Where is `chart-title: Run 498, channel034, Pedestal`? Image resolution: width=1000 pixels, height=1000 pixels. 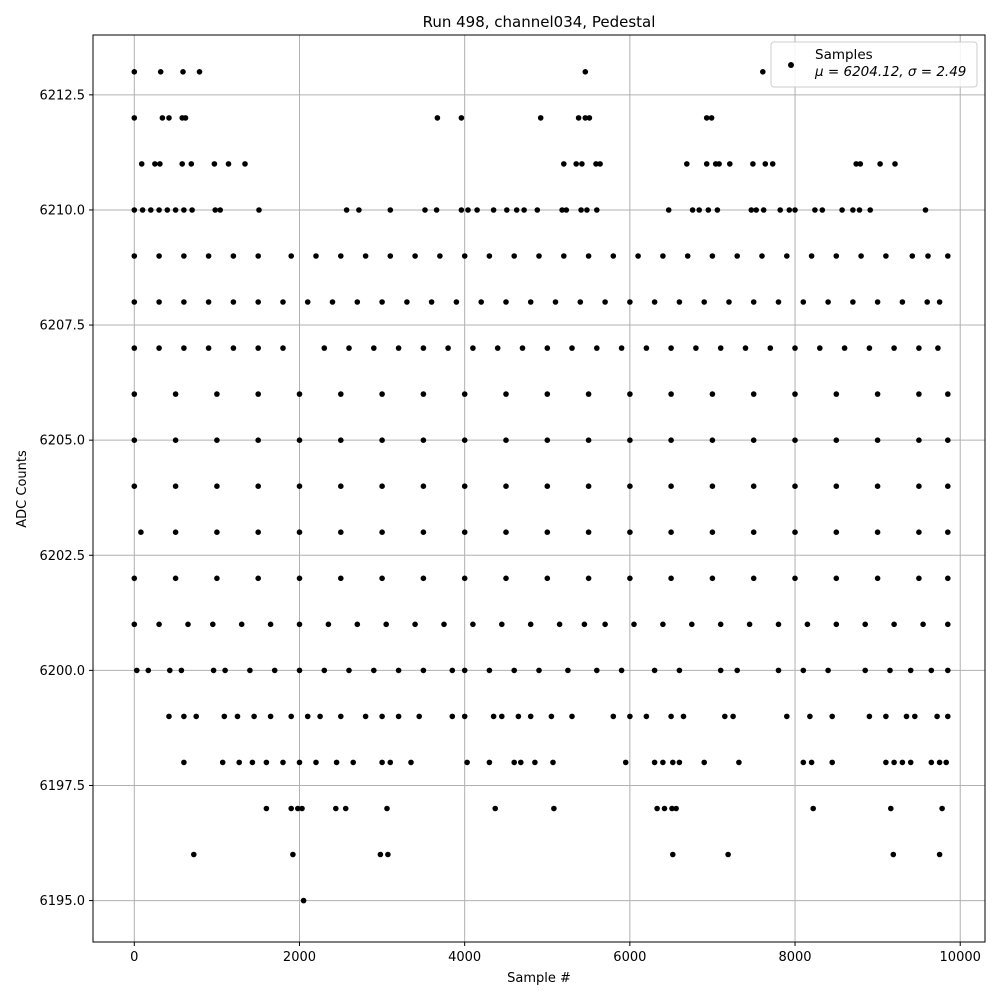
chart-title: Run 498, channel034, Pedestal is located at coordinates (539, 22).